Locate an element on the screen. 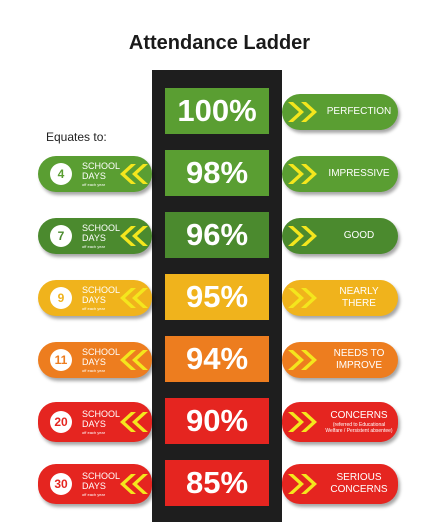  rung-100: 100% is located at coordinates (217, 111).